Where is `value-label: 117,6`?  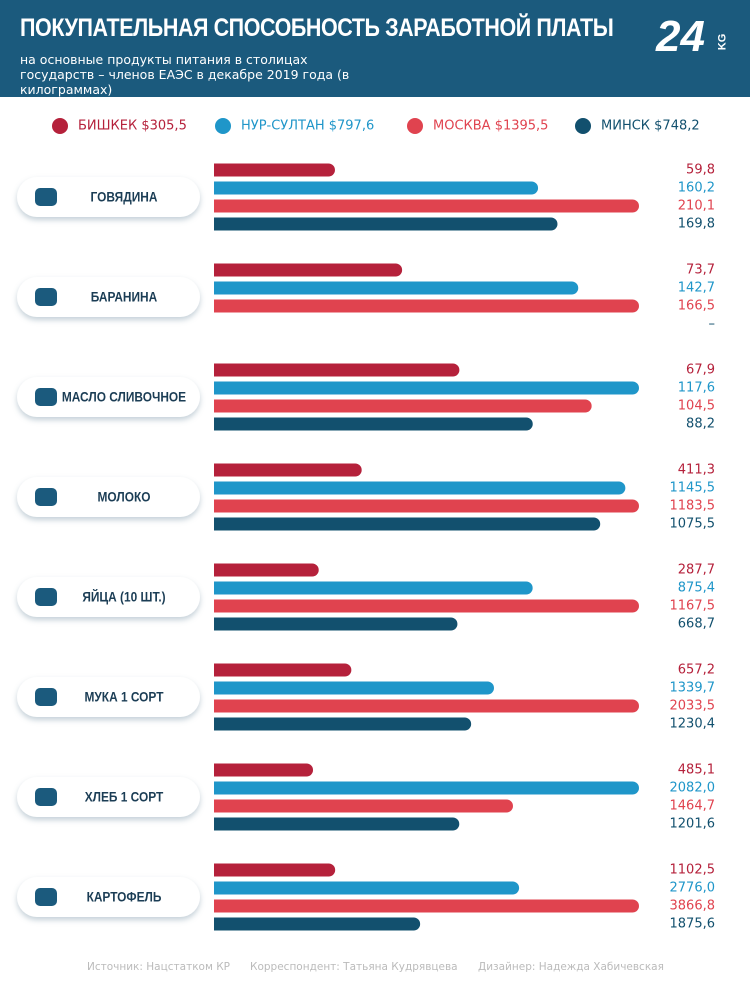 value-label: 117,6 is located at coordinates (696, 388).